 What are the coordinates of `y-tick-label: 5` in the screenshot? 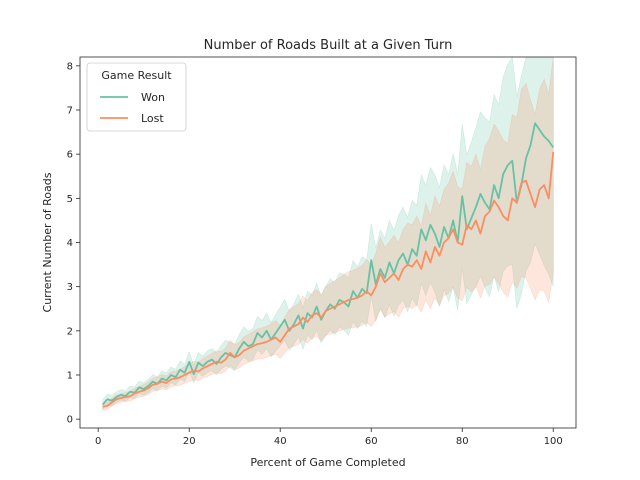 It's located at (70, 199).